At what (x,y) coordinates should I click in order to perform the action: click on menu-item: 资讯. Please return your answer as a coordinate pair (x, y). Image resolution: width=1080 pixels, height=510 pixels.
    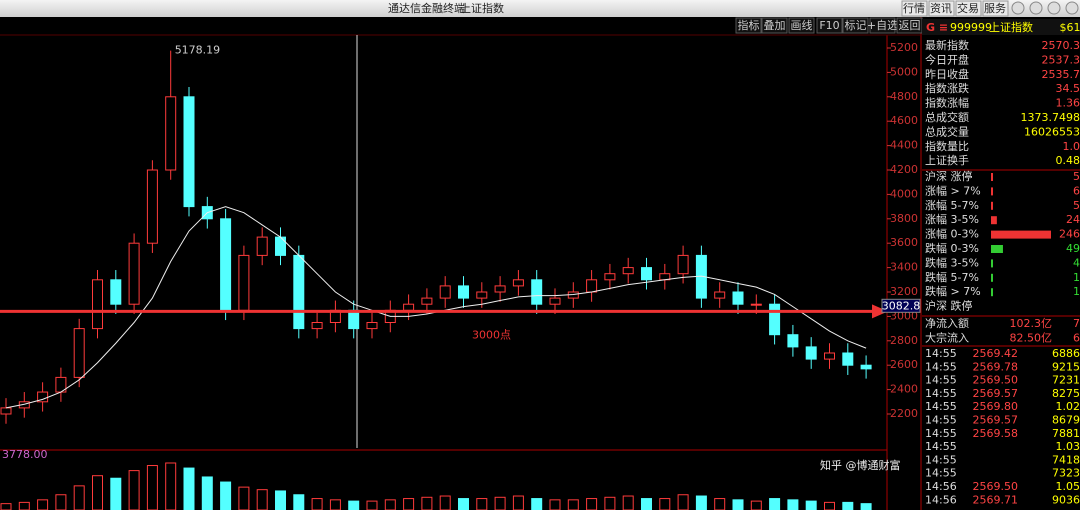
    Looking at the image, I should click on (941, 8).